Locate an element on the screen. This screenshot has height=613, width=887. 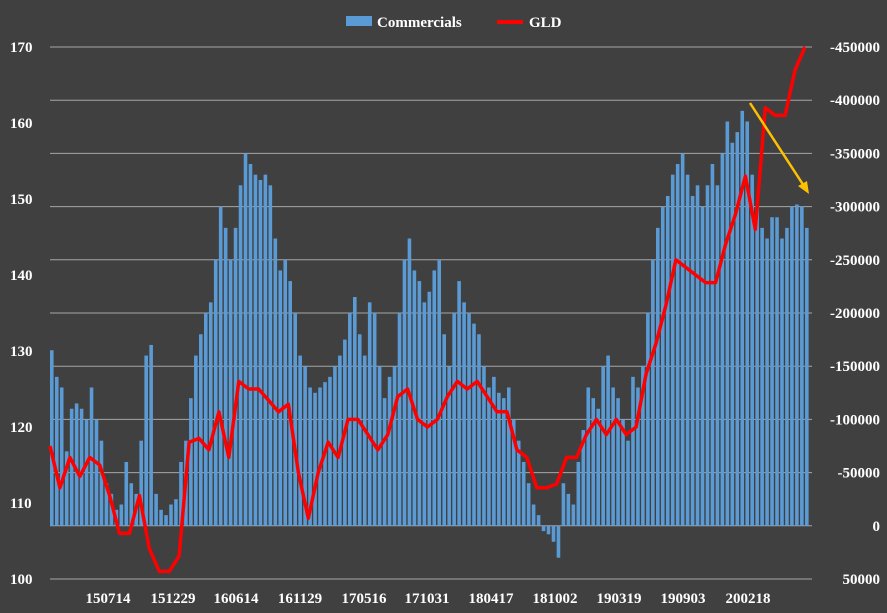
right-tick-label: -400000 is located at coordinates (855, 101).